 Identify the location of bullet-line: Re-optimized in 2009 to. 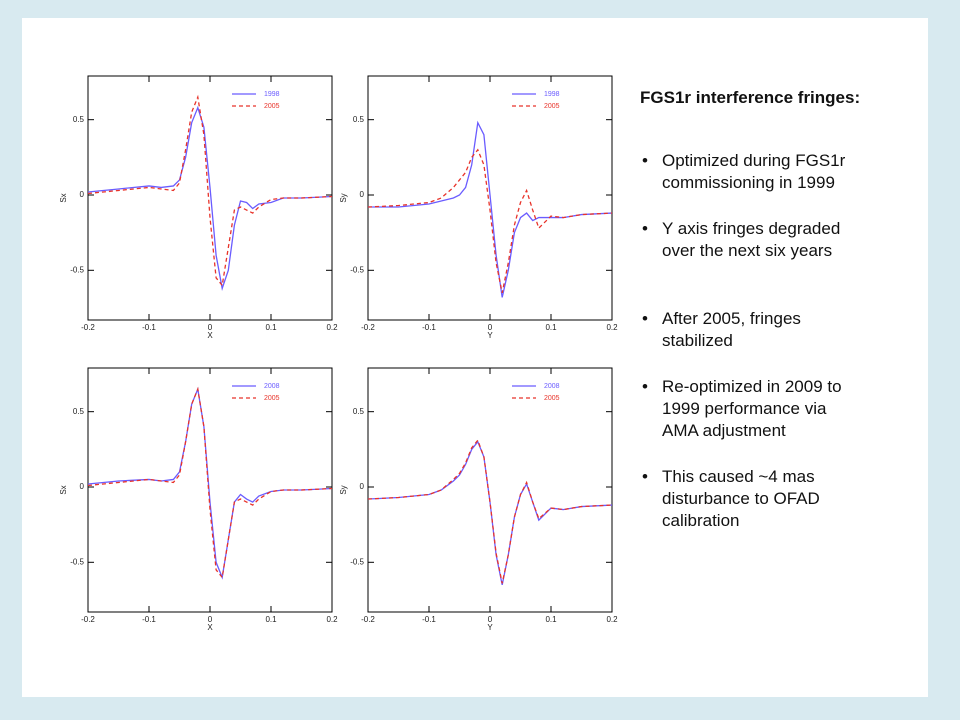
(752, 386).